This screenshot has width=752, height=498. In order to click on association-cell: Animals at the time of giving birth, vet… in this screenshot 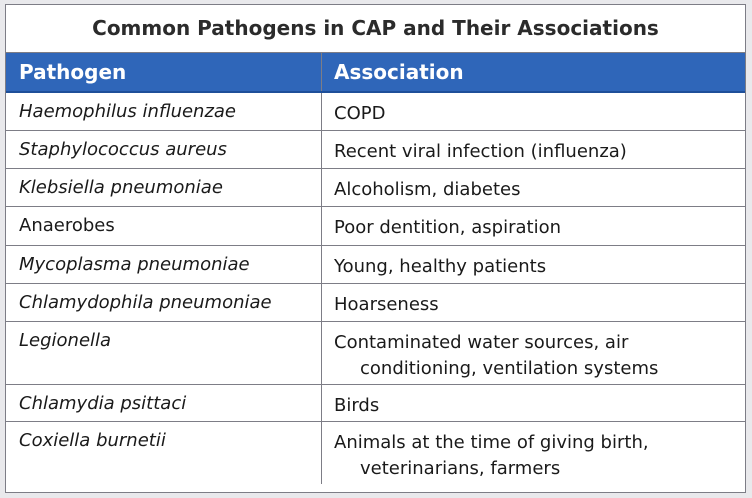, I will do `click(533, 453)`.